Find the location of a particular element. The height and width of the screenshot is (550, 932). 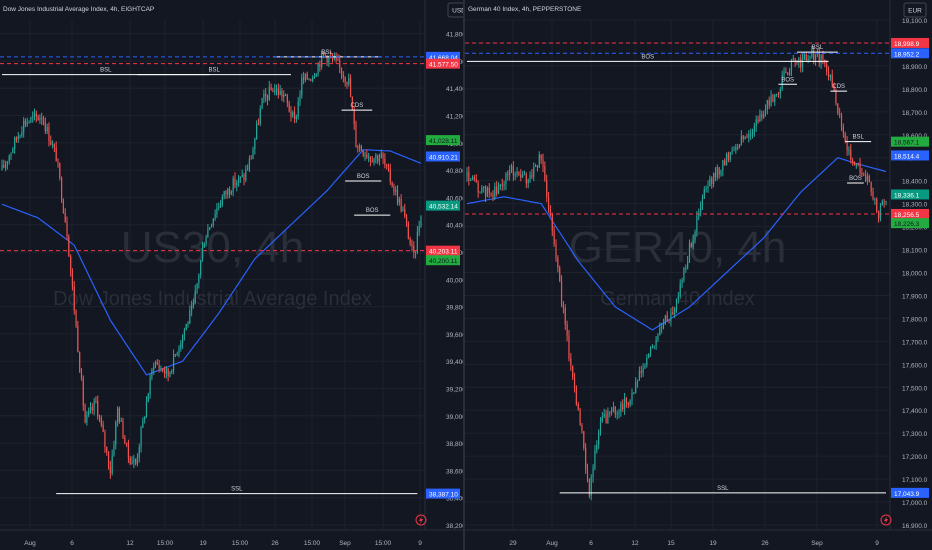

price-label: 17,043.9 is located at coordinates (910, 492).